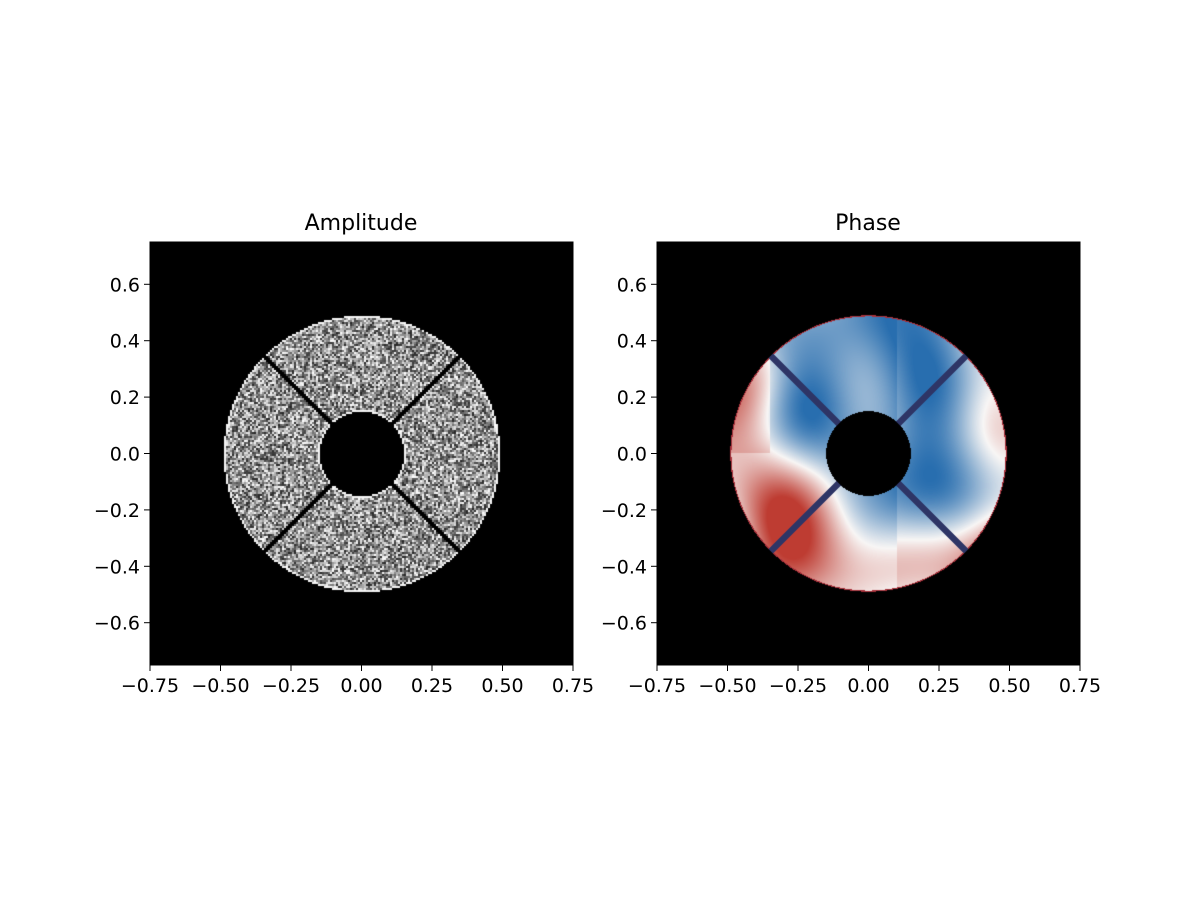 Image resolution: width=1200 pixels, height=900 pixels. Describe the element at coordinates (632, 455) in the screenshot. I see `phase-y-tick-label: 0.0` at that location.